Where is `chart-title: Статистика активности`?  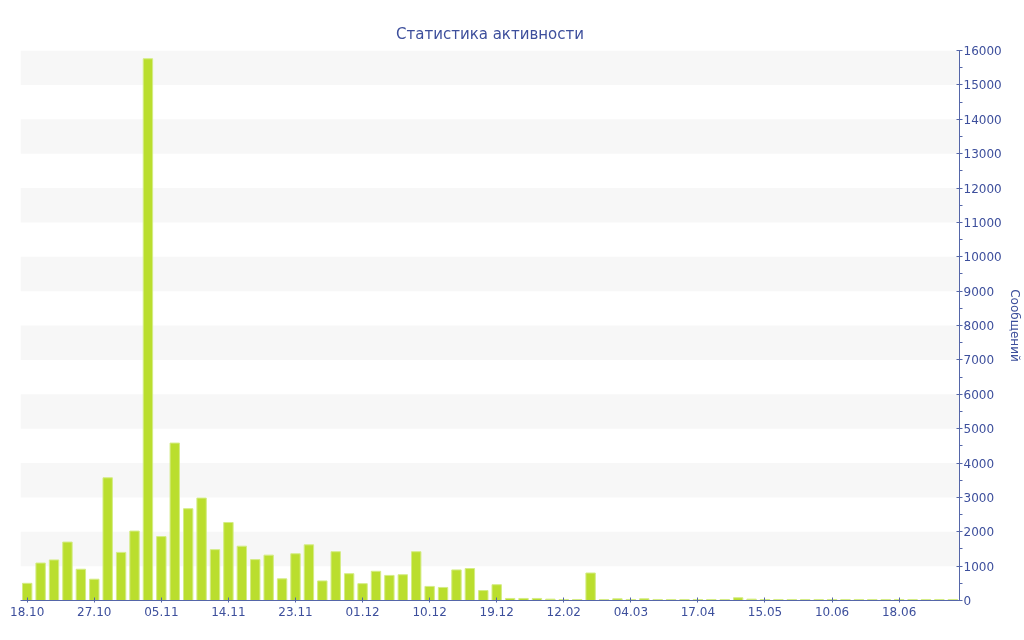
chart-title: Статистика активности is located at coordinates (490, 33).